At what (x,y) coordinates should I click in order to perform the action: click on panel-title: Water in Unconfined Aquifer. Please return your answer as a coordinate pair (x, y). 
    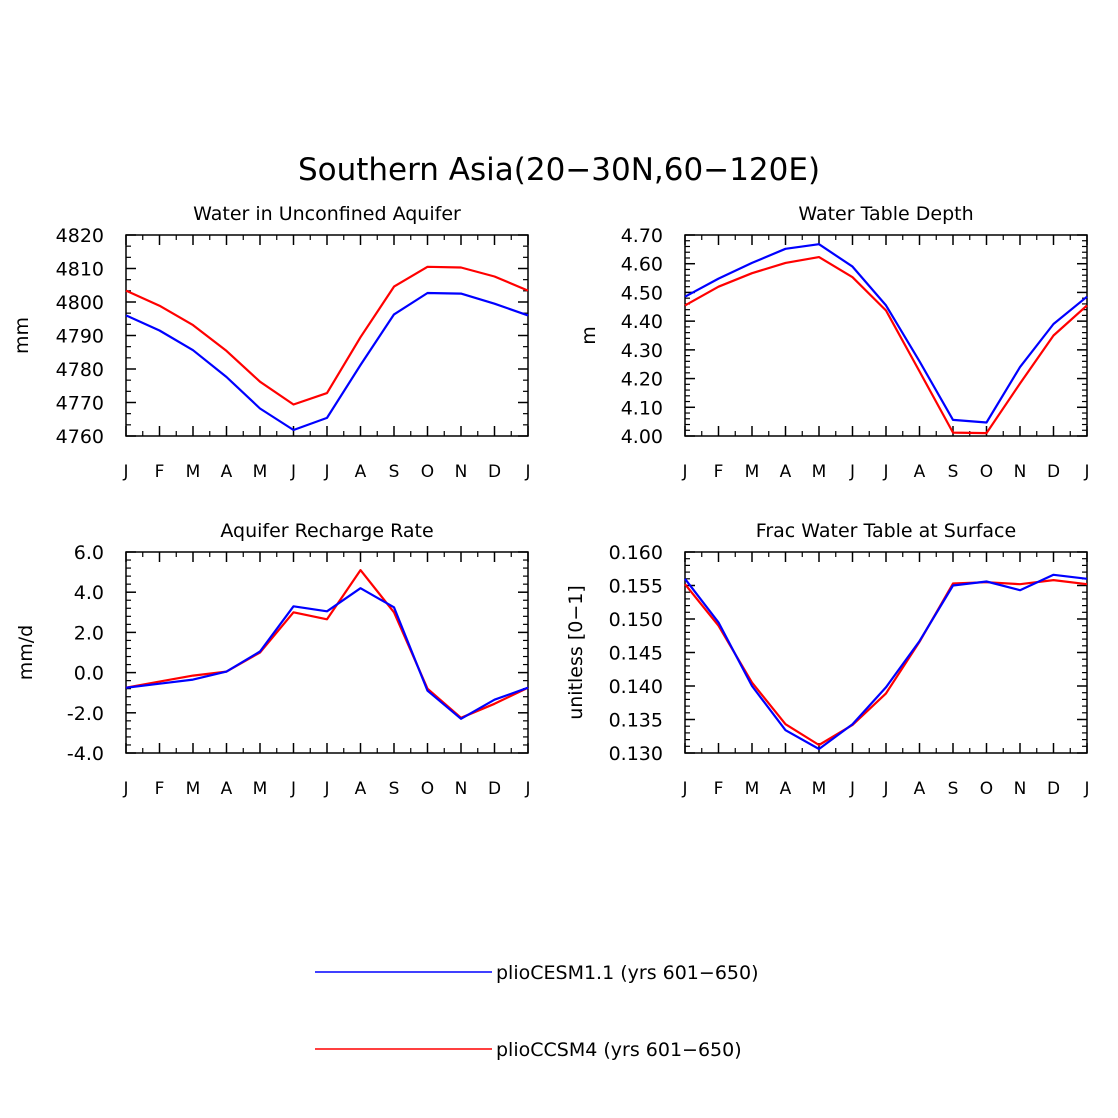
    Looking at the image, I should click on (327, 214).